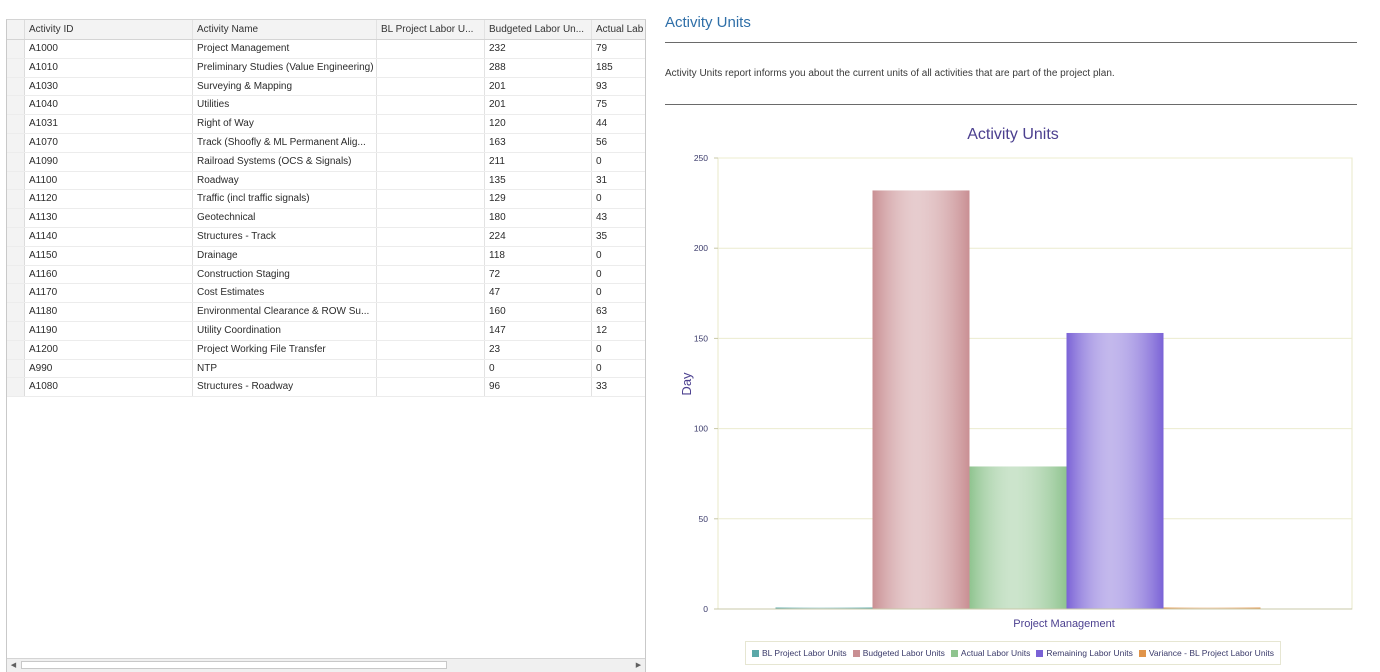 This screenshot has height=672, width=1380. I want to click on table-row: A1080 Structures - Roadway 96 33, so click(326, 388).